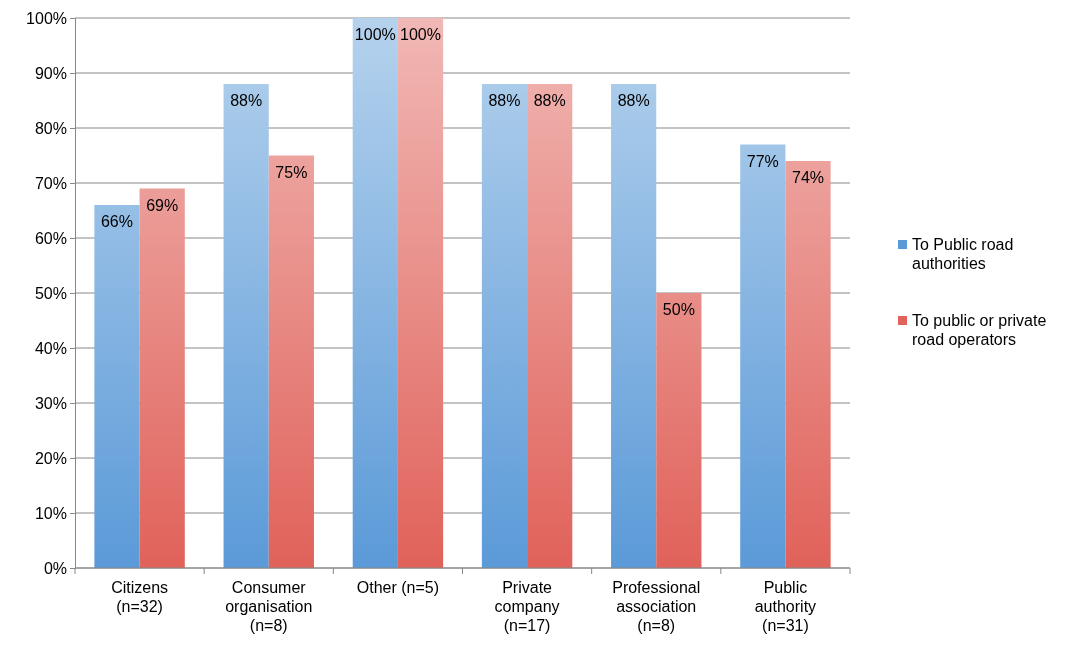 The width and height of the screenshot is (1085, 645). I want to click on y-tick-label: 40%, so click(50, 348).